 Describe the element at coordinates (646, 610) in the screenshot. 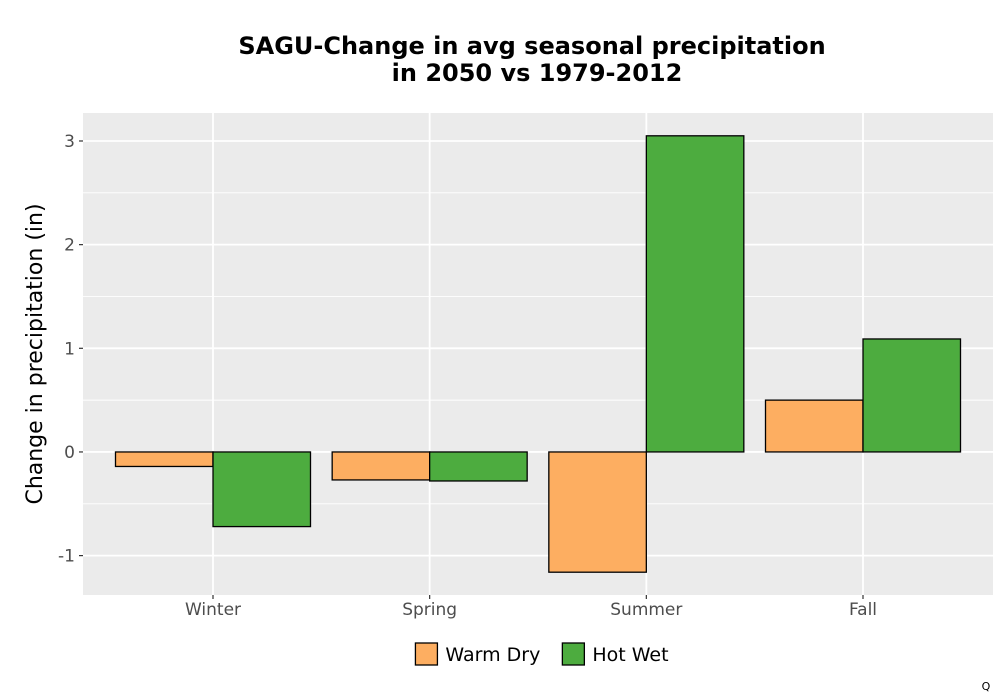

I see `x-tick-label: Summer` at that location.